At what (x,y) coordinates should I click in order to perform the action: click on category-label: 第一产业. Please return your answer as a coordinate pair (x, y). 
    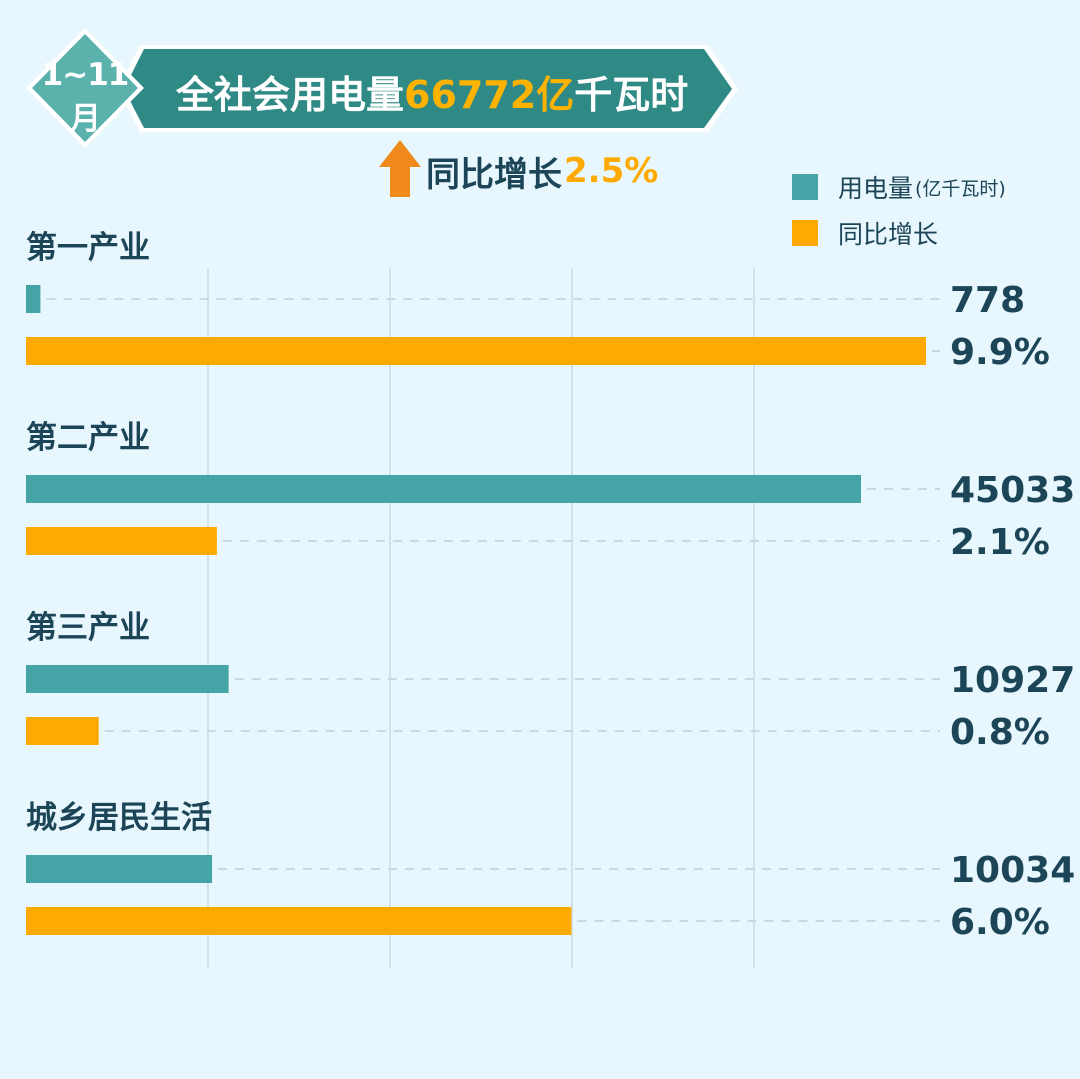
    Looking at the image, I should click on (88, 248).